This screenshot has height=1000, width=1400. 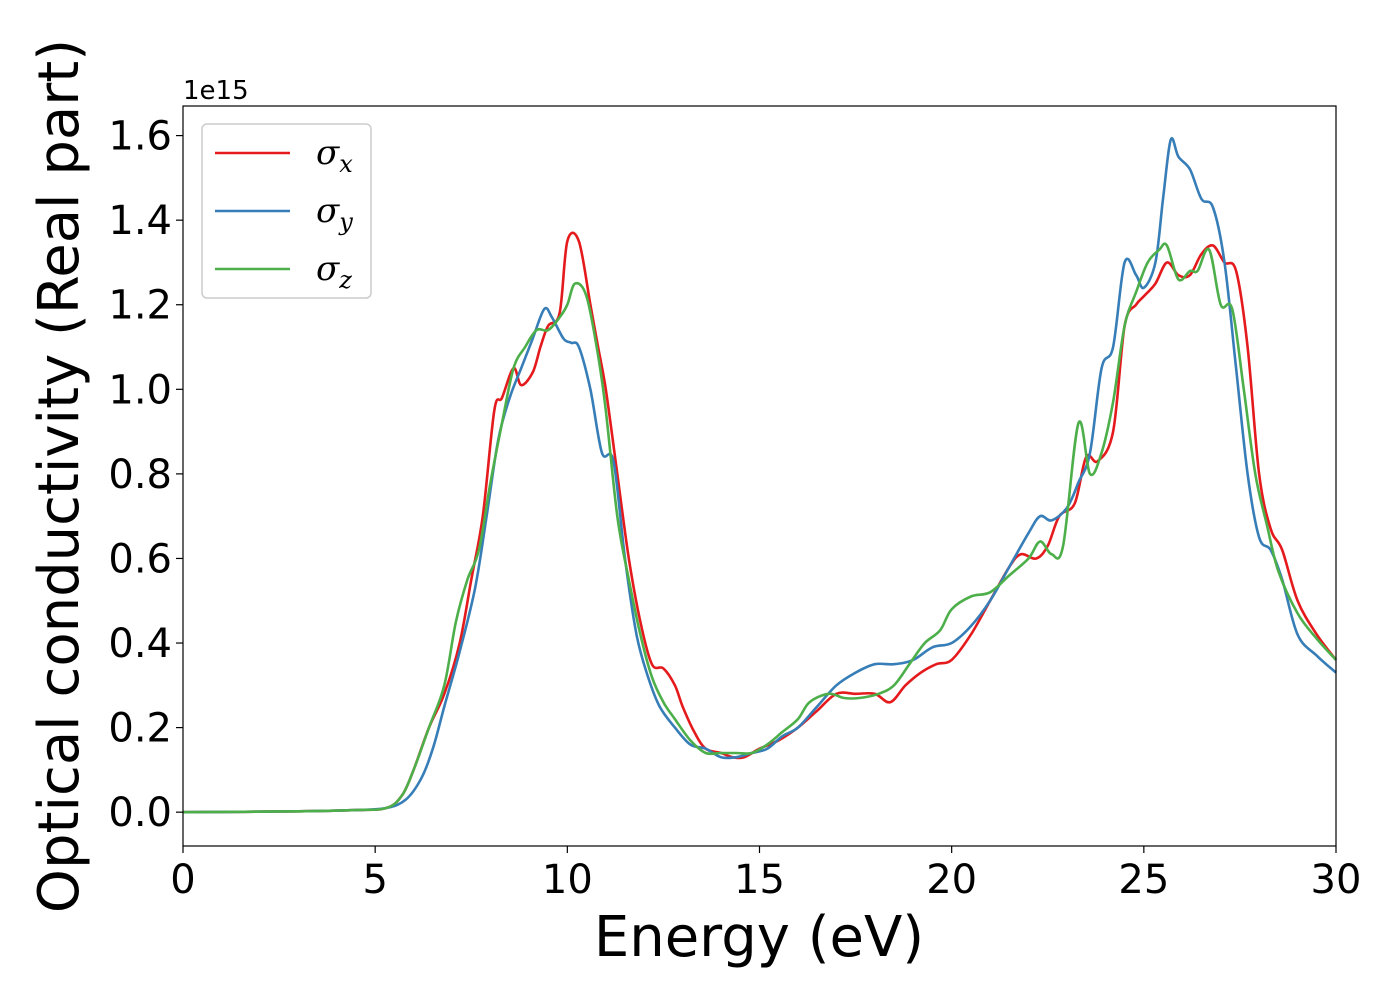 What do you see at coordinates (140, 390) in the screenshot?
I see `y-tick-label: 1.0` at bounding box center [140, 390].